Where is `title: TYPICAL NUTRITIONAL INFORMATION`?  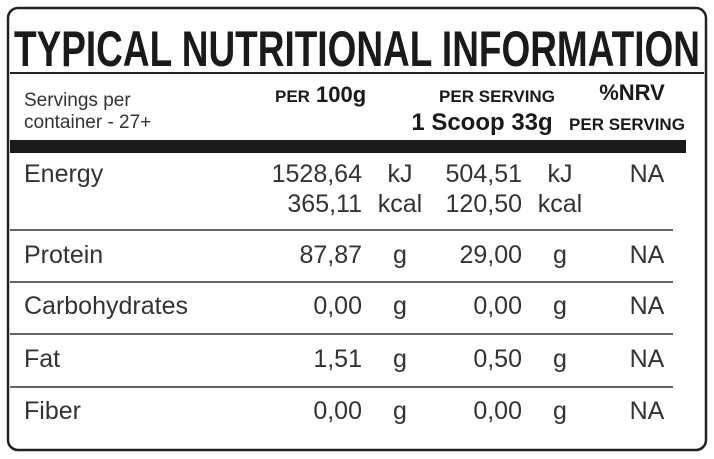
title: TYPICAL NUTRITIONAL INFORMATION is located at coordinates (357, 49).